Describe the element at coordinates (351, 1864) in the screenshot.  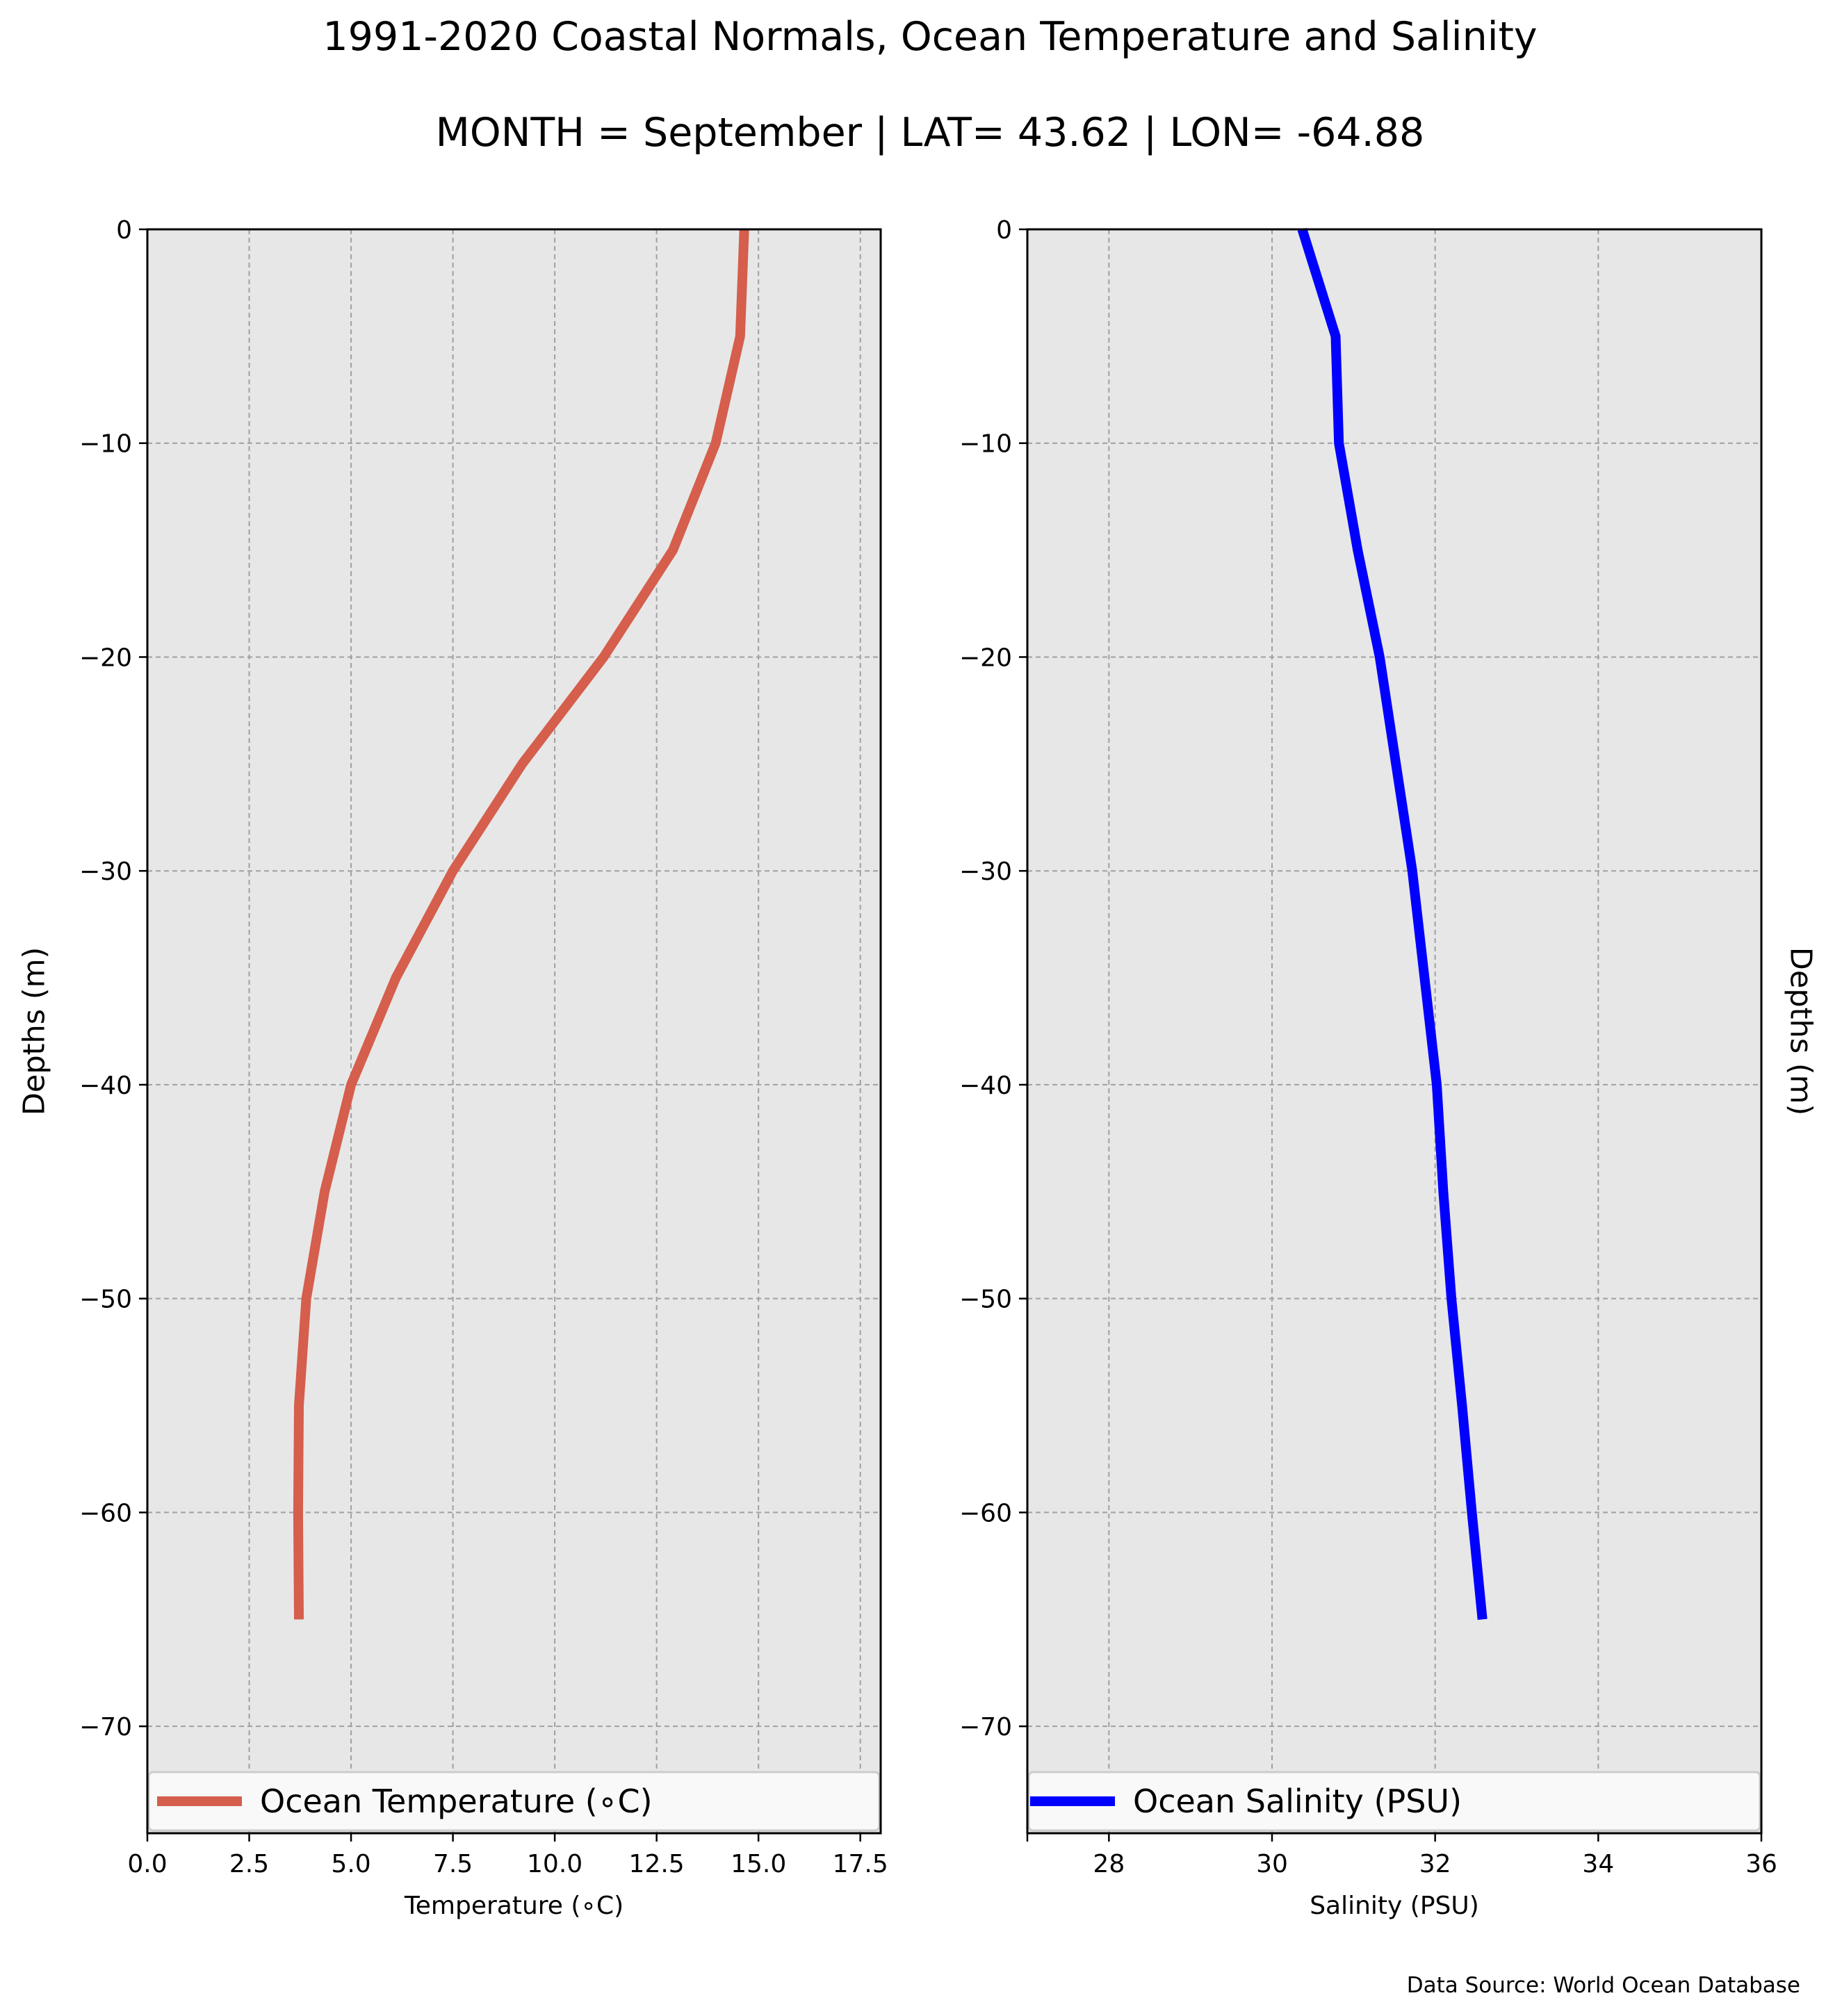
I see `x-tick-label: 5.0` at that location.